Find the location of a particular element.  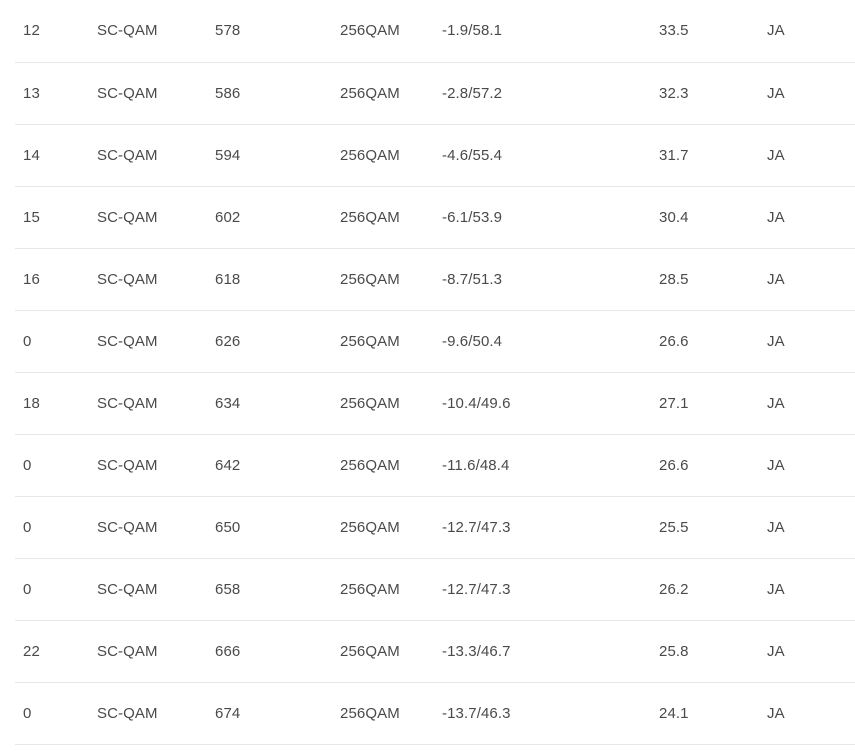

cell-correctables: 12 is located at coordinates (56, 31).